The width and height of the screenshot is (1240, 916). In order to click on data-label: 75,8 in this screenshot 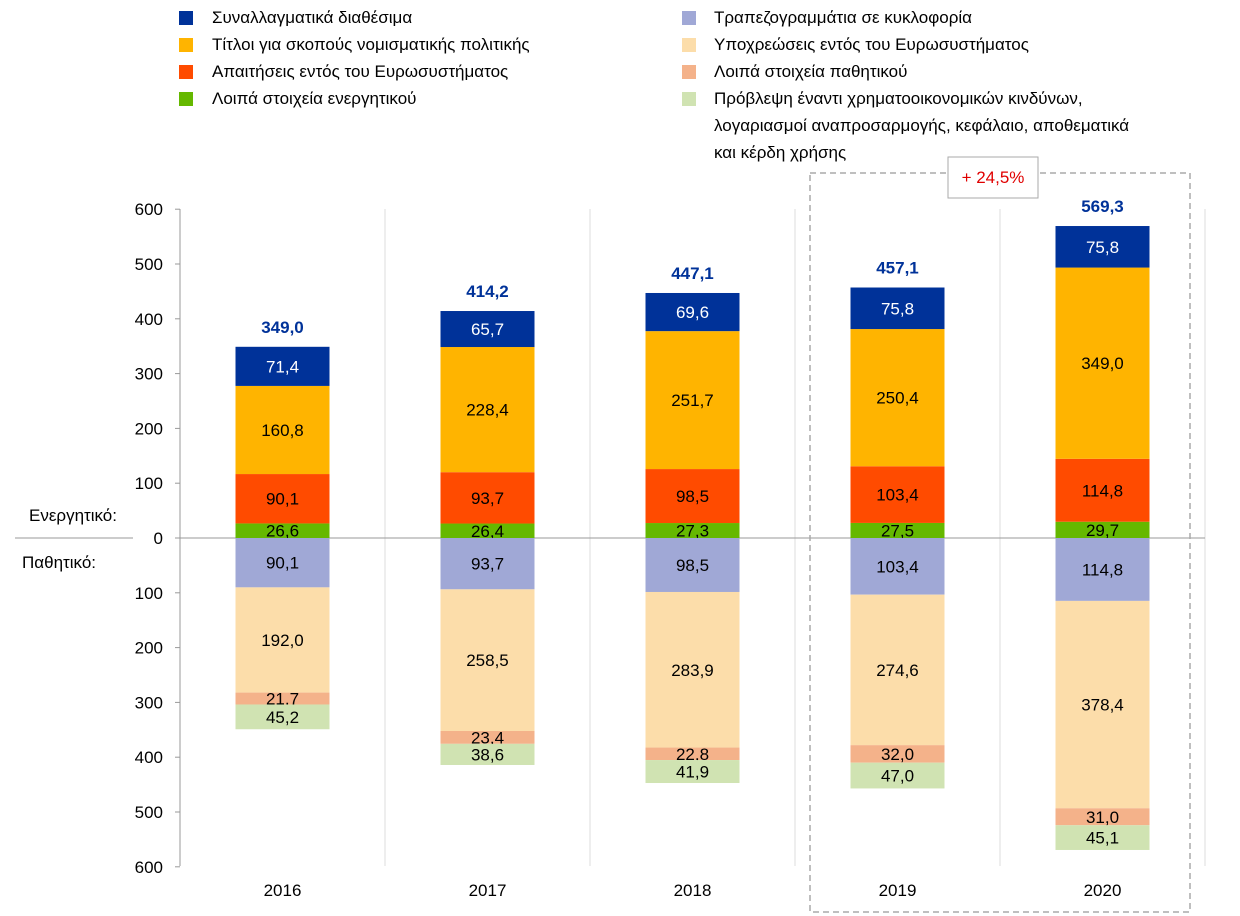, I will do `click(1102, 247)`.